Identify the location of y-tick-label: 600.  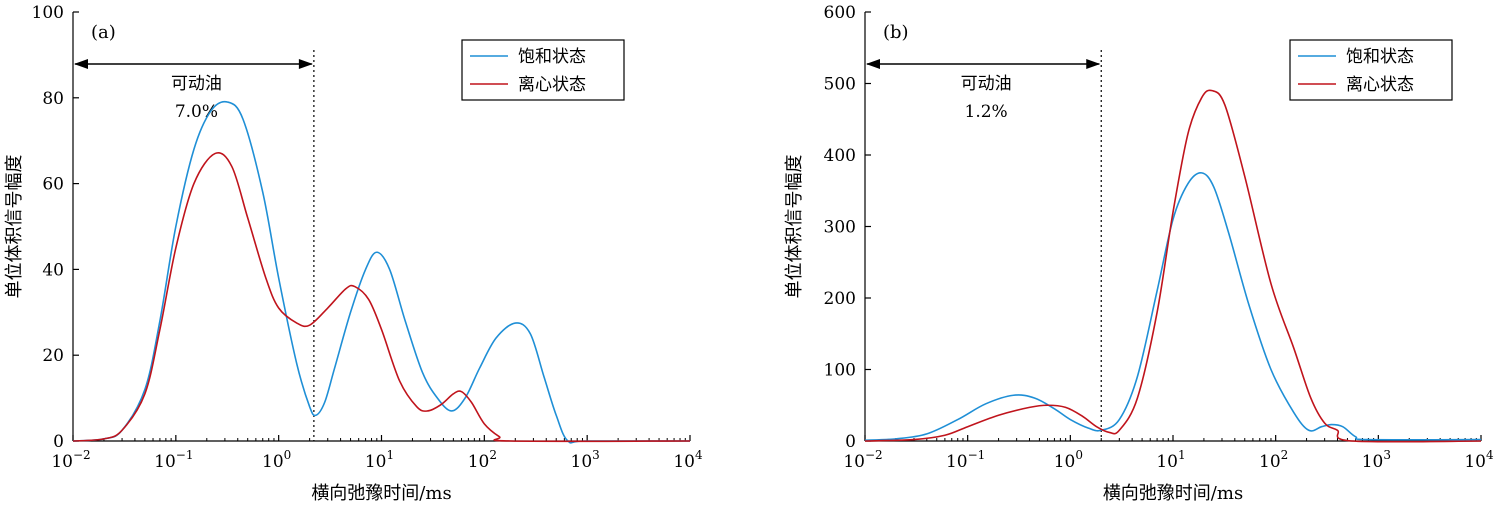
(840, 13).